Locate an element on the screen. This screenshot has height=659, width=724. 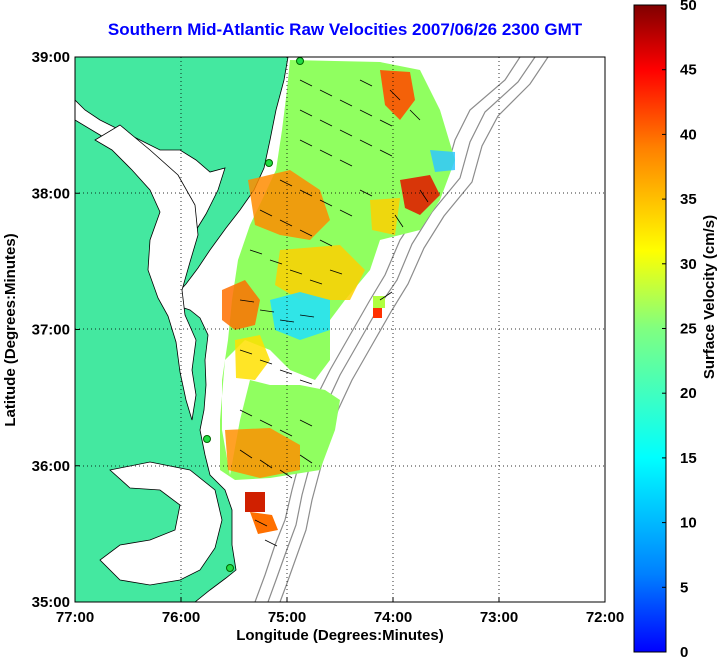
chesapeake-bay is located at coordinates (146, 272).